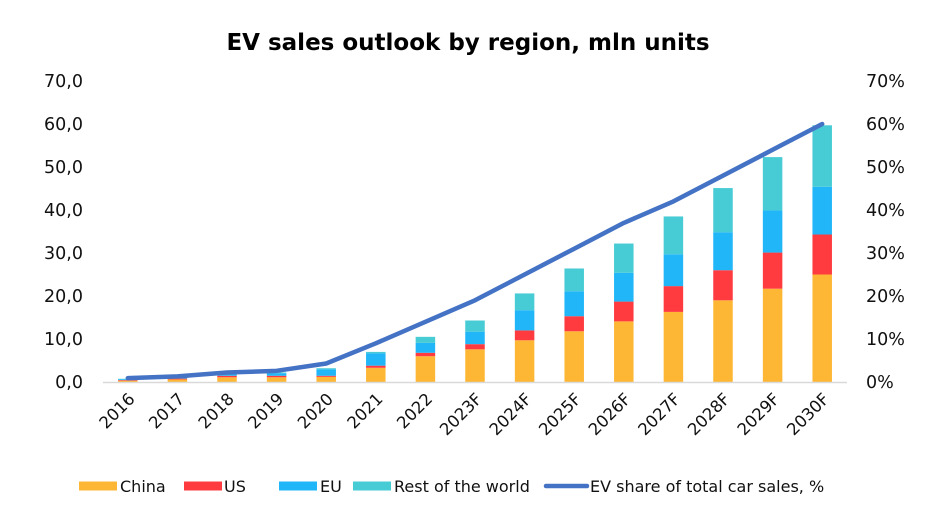 The image size is (936, 524). I want to click on x-tick-label: 2021, so click(364, 410).